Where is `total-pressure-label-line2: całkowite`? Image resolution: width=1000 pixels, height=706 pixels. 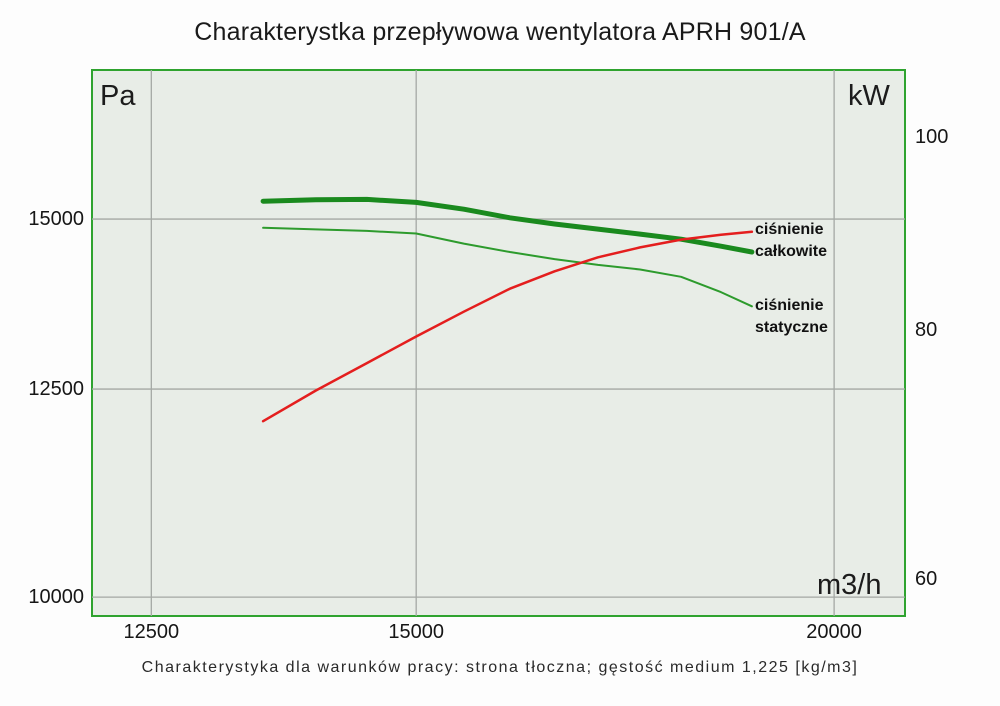 total-pressure-label-line2: całkowite is located at coordinates (791, 251).